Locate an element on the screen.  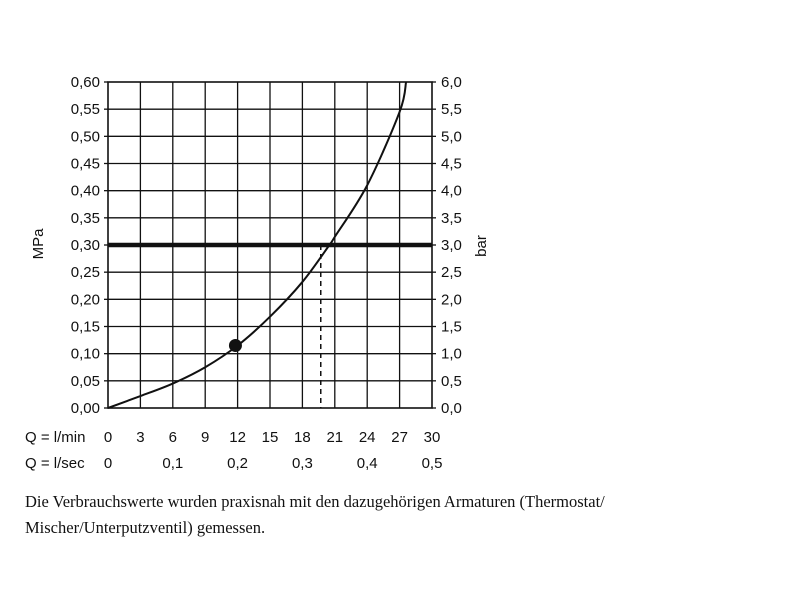
bottom-axis-lmin-label: Q = l/min is located at coordinates (55, 437).